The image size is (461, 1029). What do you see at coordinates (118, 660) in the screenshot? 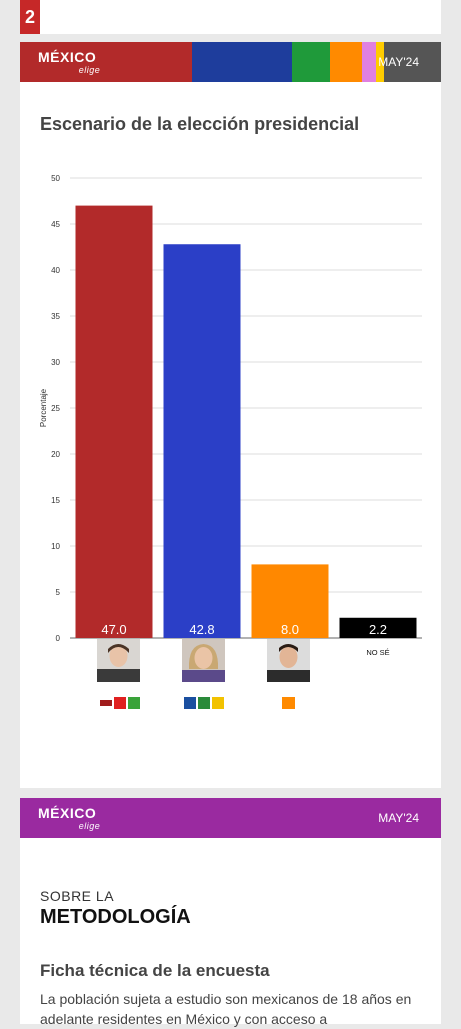
I see `sheinbaum-avatar` at bounding box center [118, 660].